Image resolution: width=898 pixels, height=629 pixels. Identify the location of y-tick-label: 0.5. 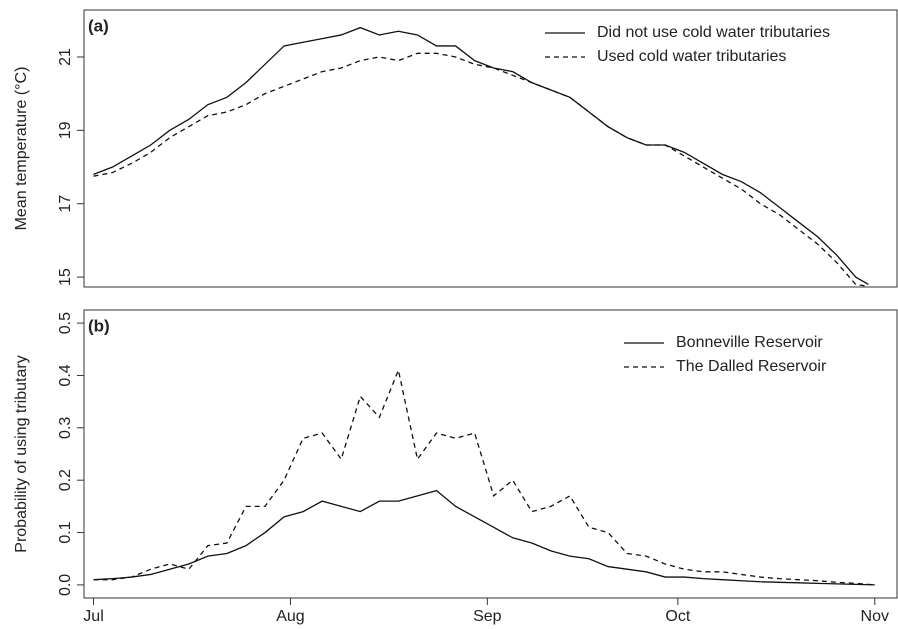
(65, 323).